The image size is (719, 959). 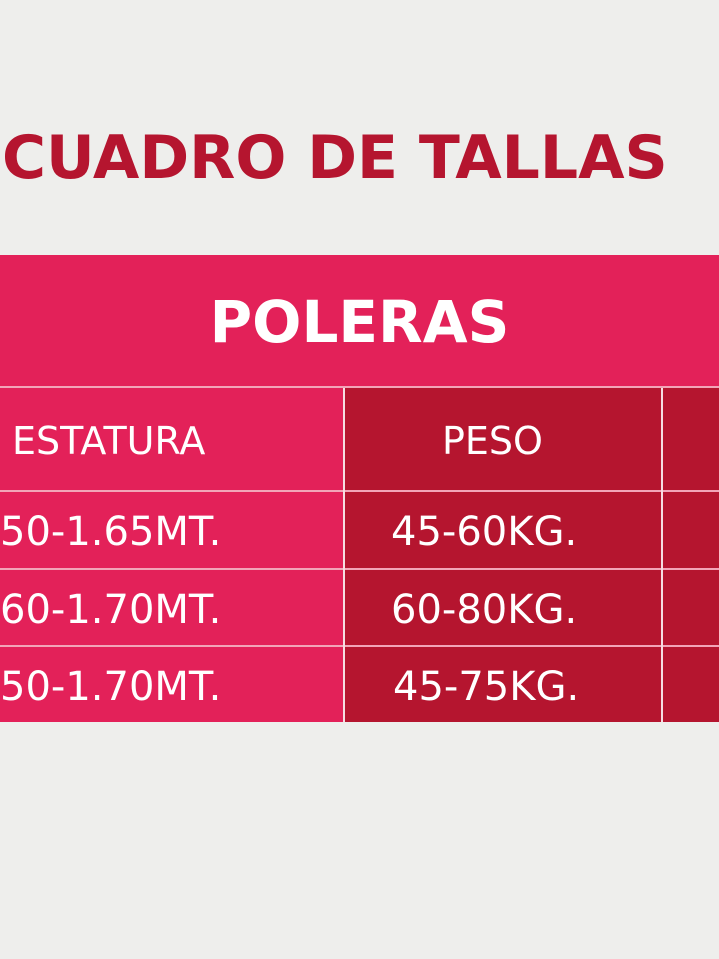 What do you see at coordinates (492, 441) in the screenshot?
I see `header-label: PESO` at bounding box center [492, 441].